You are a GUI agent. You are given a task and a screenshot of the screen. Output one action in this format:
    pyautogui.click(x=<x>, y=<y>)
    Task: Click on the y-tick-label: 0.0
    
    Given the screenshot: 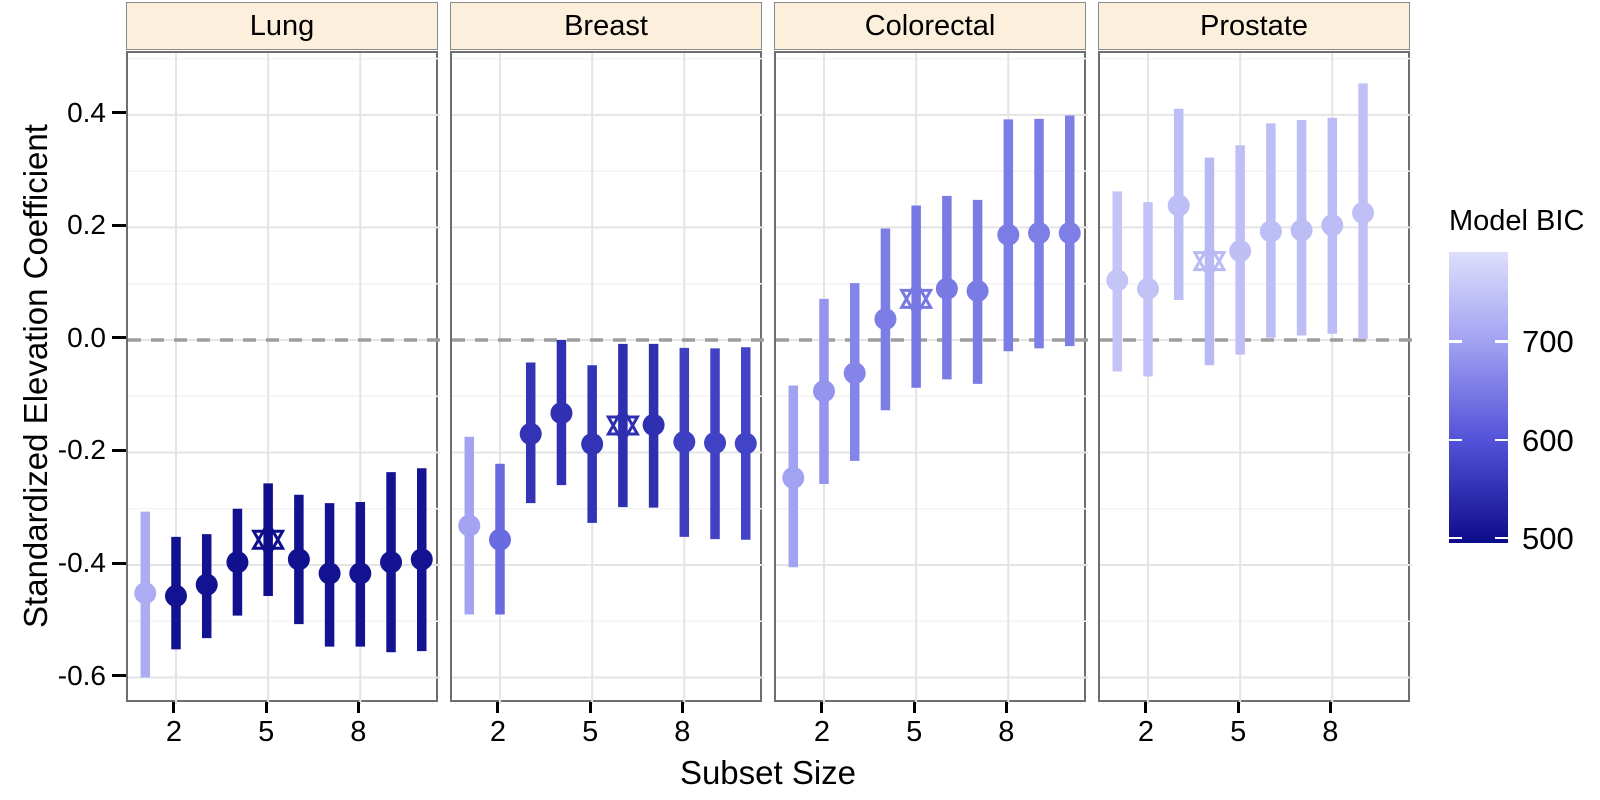 What is the action you would take?
    pyautogui.click(x=86, y=337)
    